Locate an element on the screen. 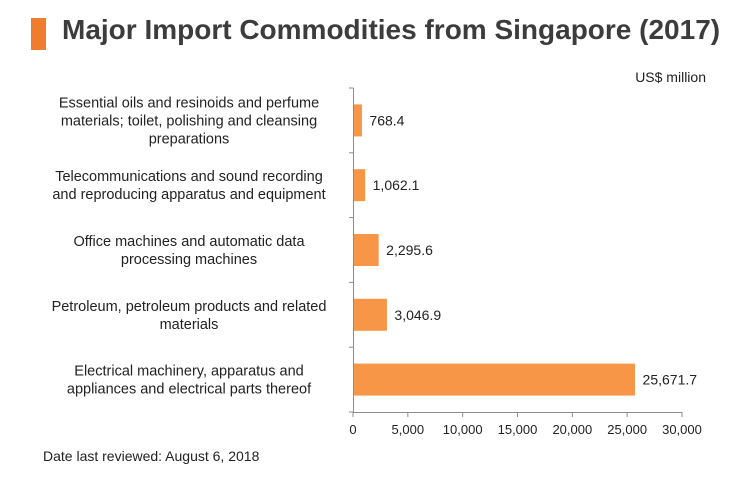 This screenshot has width=750, height=480. x-tick-label-6: 30,000 is located at coordinates (682, 429).